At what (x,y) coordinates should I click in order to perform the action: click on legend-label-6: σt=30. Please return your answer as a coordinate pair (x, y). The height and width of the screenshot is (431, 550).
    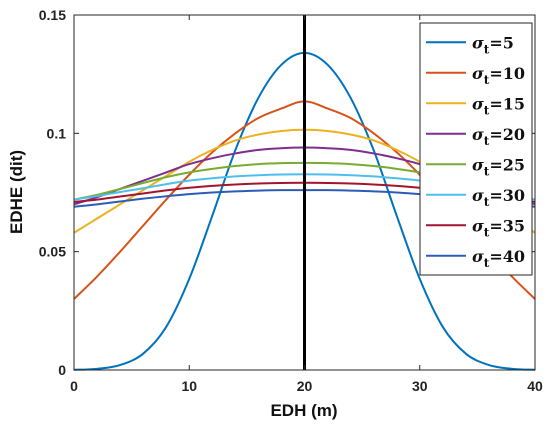
    Looking at the image, I should click on (498, 197).